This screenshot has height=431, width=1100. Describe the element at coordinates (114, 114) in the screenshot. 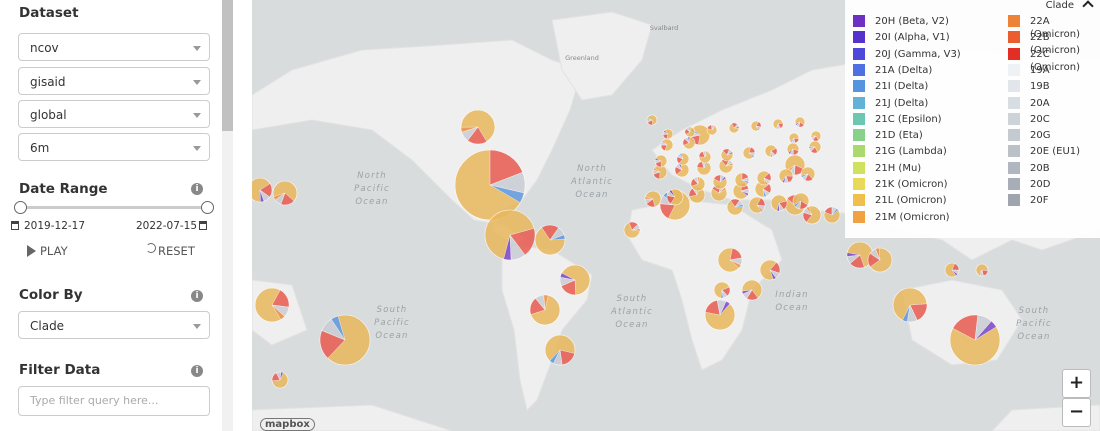

I see `dataset-select: global` at that location.